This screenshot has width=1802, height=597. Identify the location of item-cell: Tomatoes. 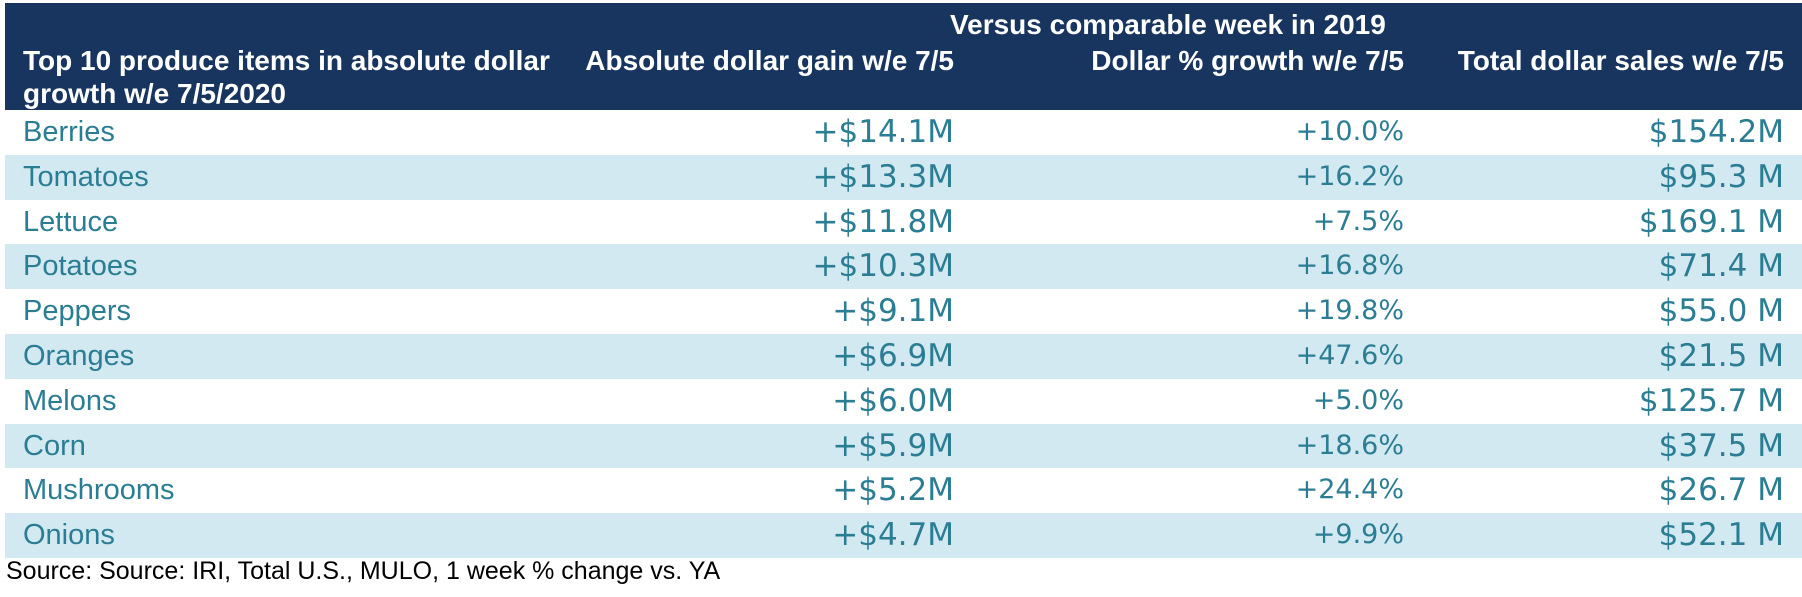
(86, 176).